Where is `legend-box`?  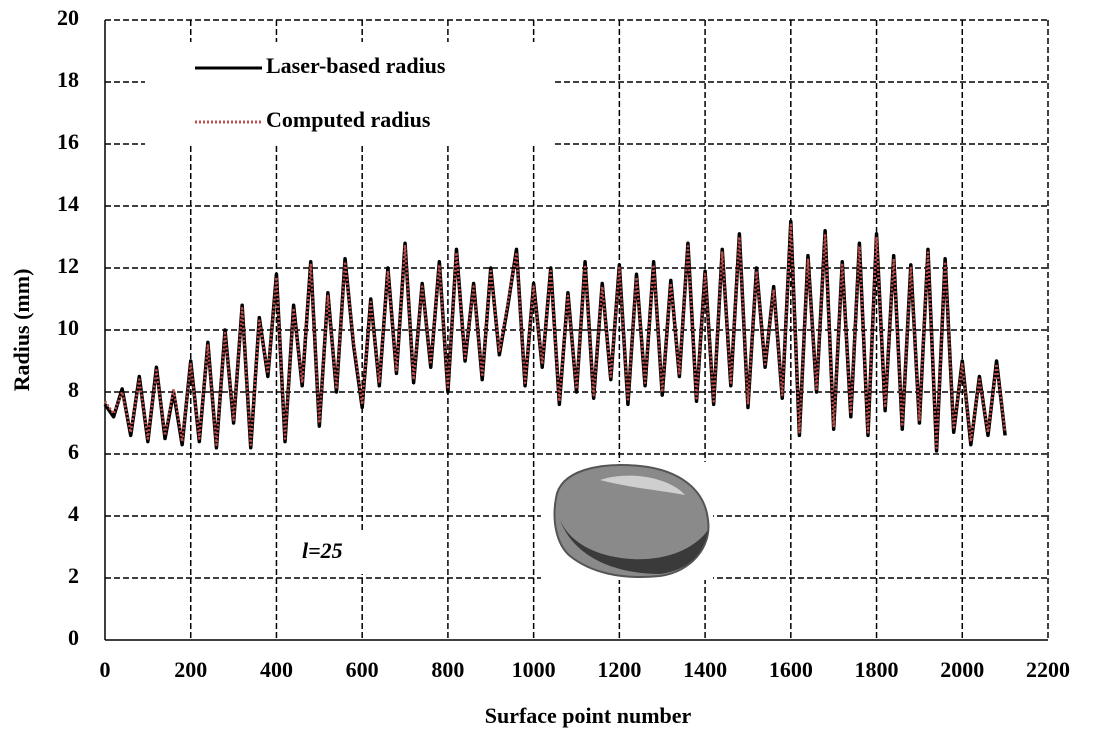
legend-box is located at coordinates (350, 94).